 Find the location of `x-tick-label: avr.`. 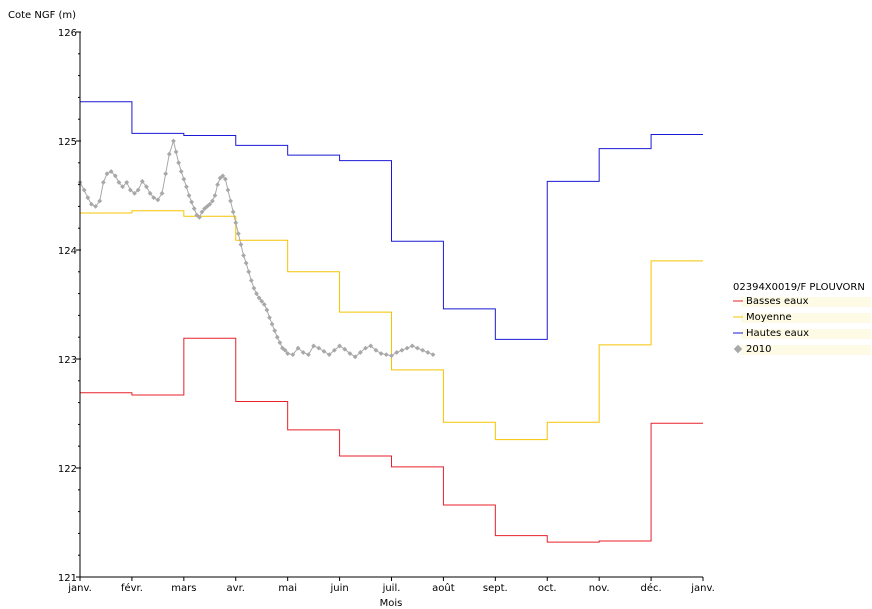

x-tick-label: avr. is located at coordinates (236, 588).